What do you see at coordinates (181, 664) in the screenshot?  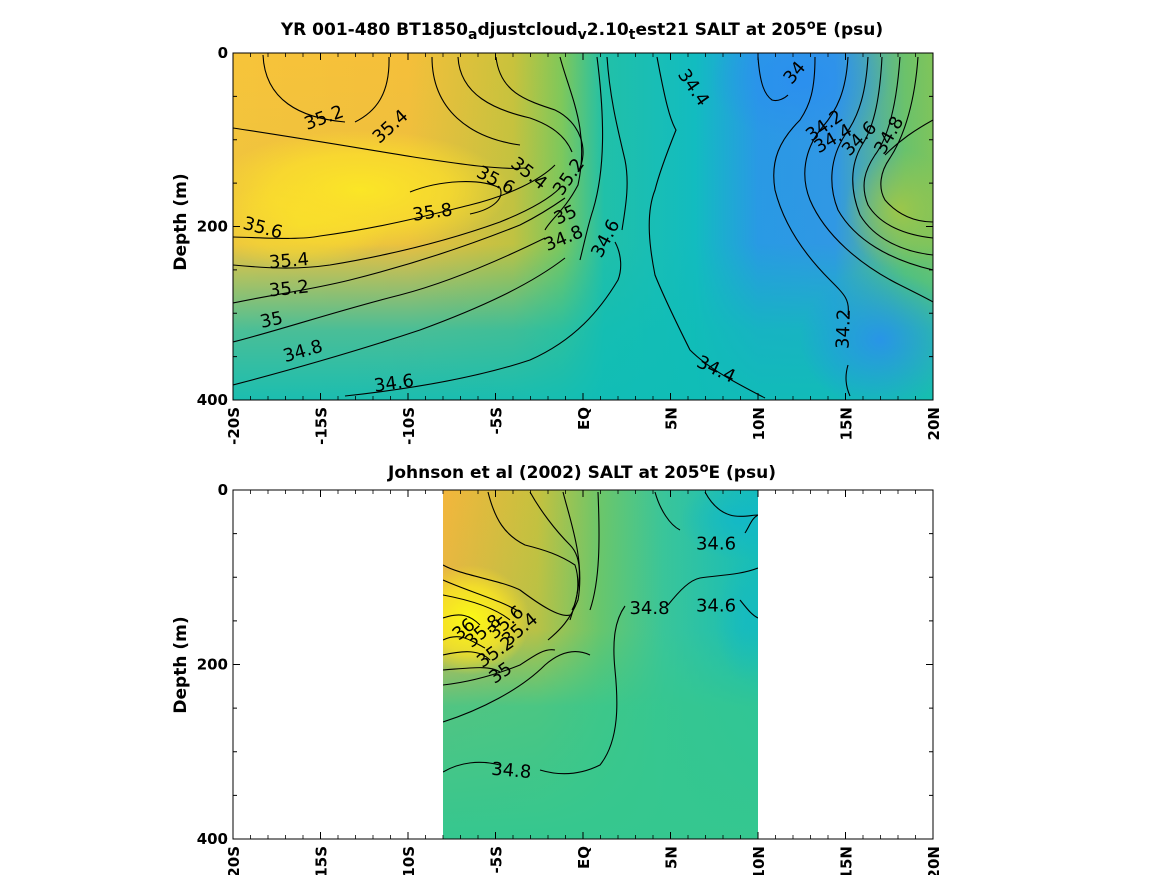 I see `panel-2-ylabel: Depth (m)` at bounding box center [181, 664].